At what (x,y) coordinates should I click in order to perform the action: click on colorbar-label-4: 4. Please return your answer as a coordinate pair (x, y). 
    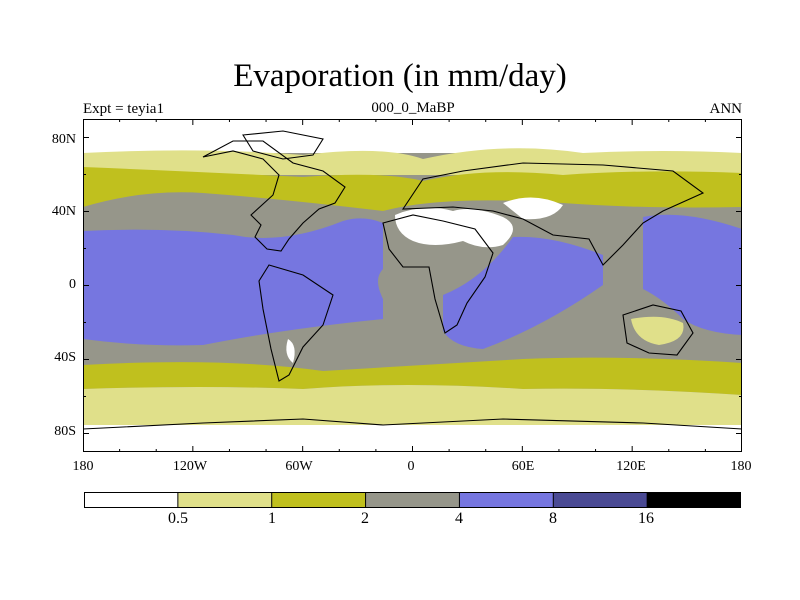
    Looking at the image, I should click on (459, 518).